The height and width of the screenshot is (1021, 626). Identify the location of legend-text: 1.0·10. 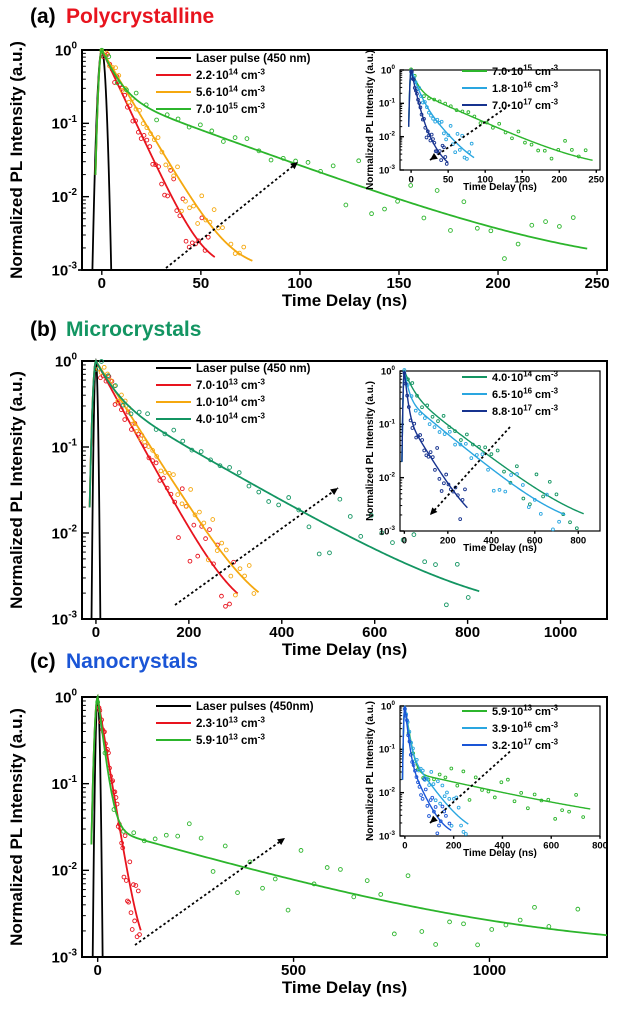
(212, 403).